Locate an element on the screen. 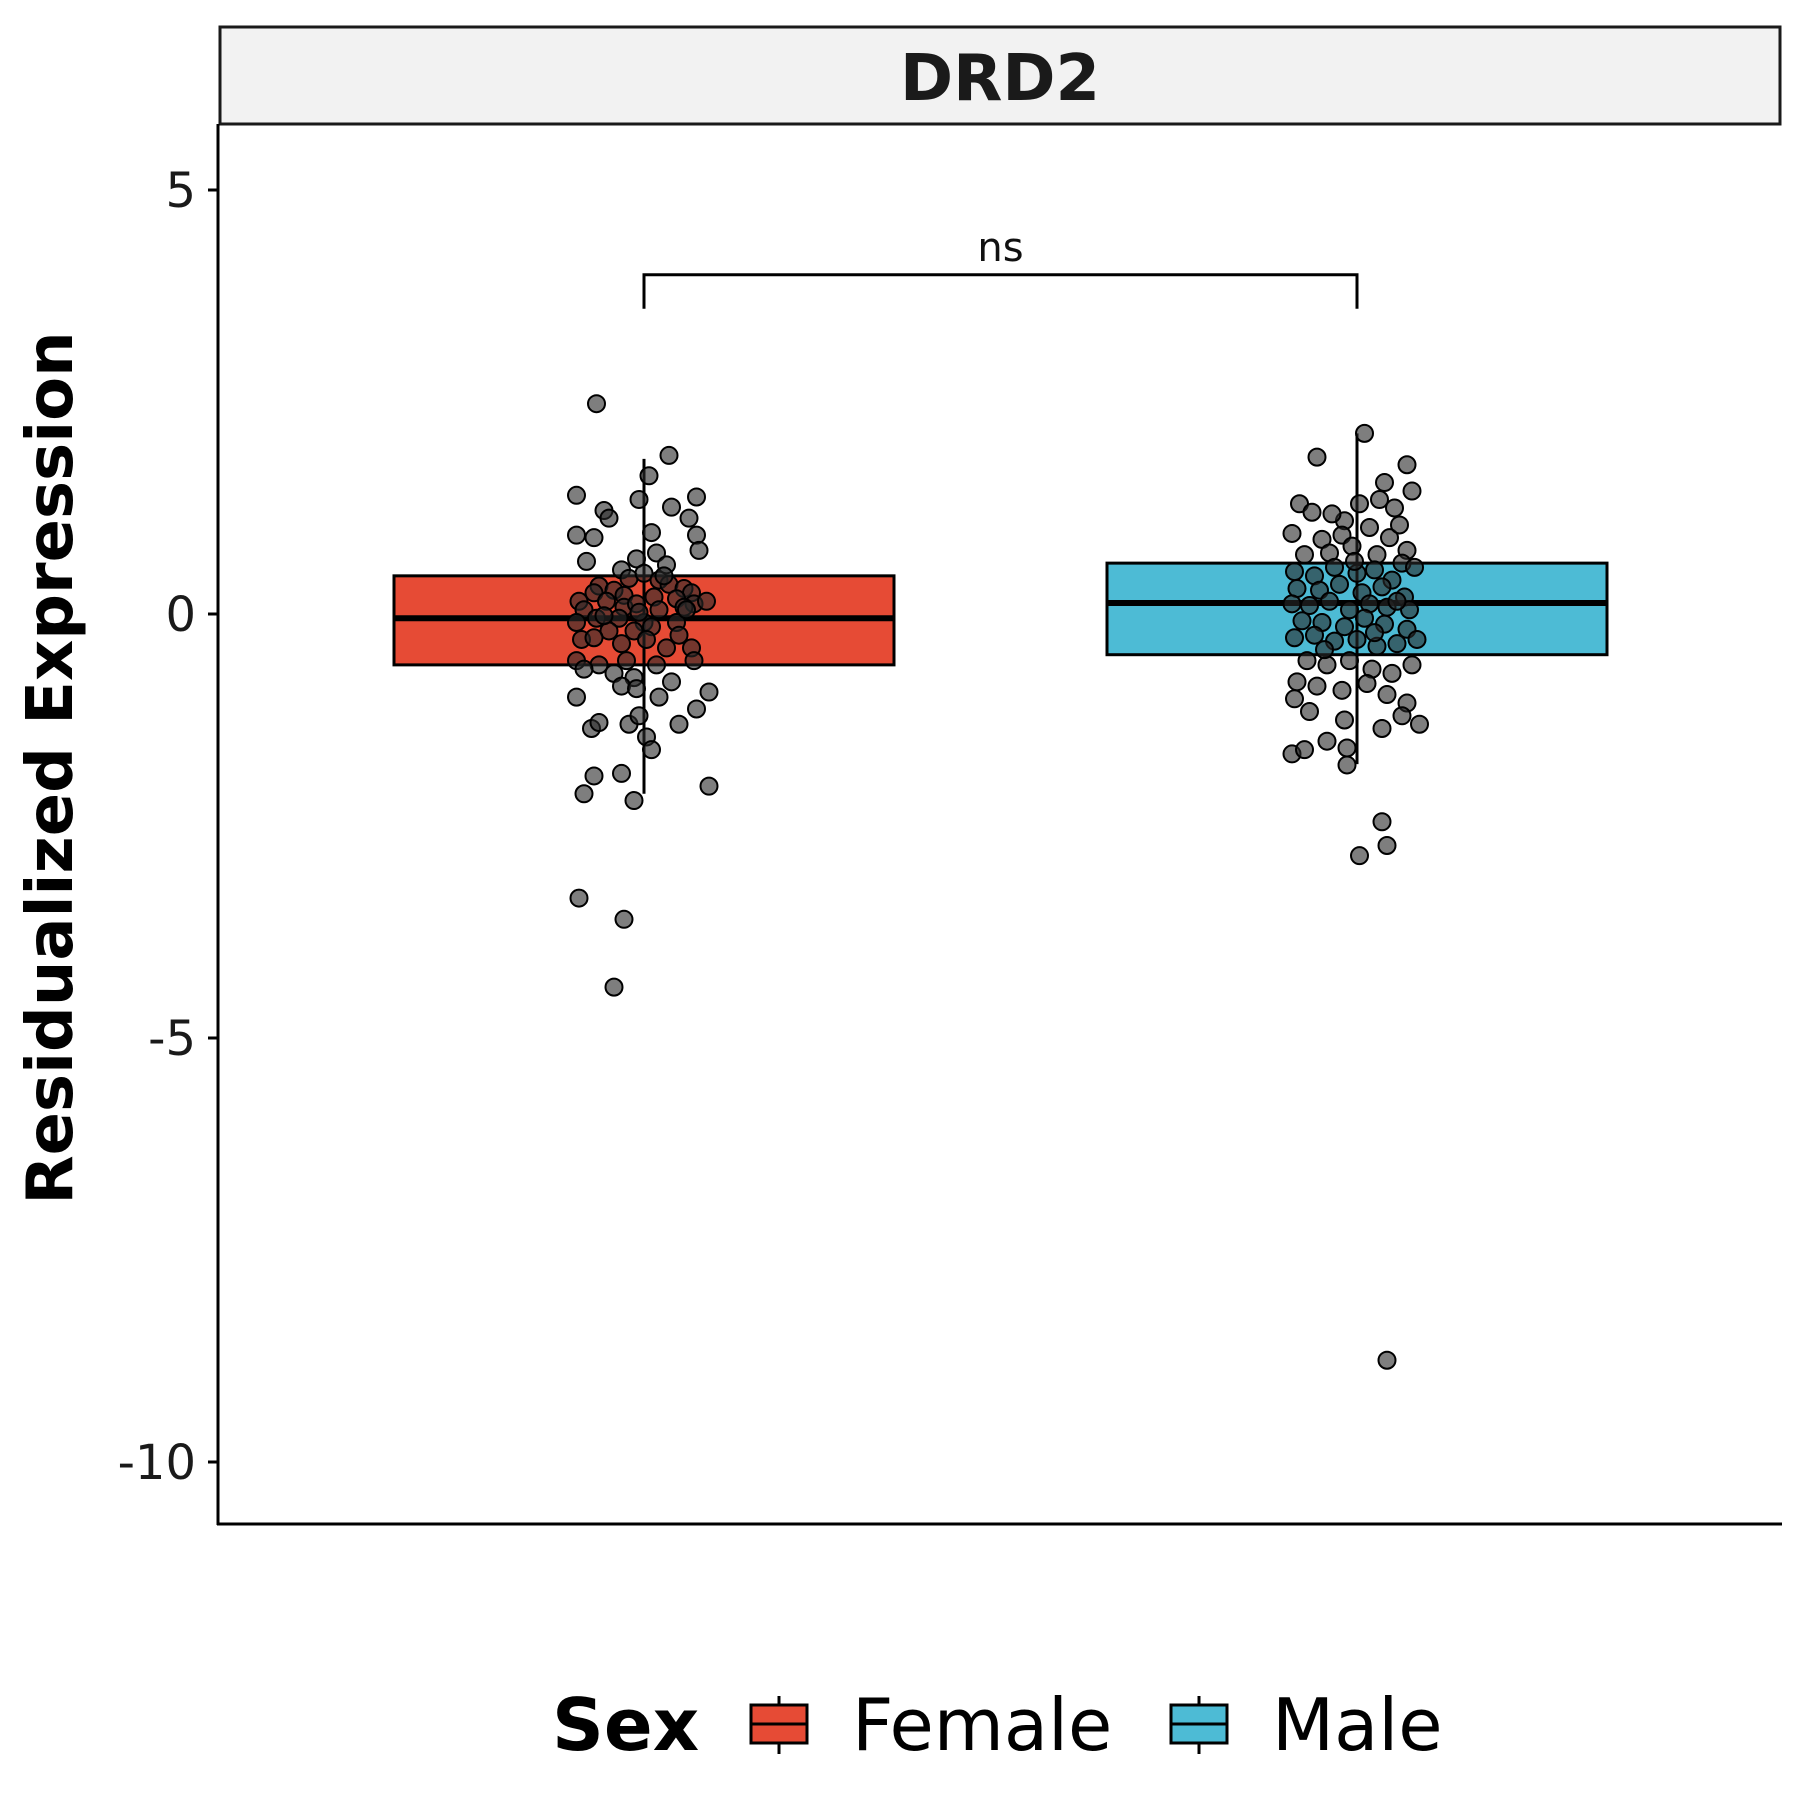 Image resolution: width=1800 pixels, height=1800 pixels. y-tick-label: -5 is located at coordinates (172, 1039).